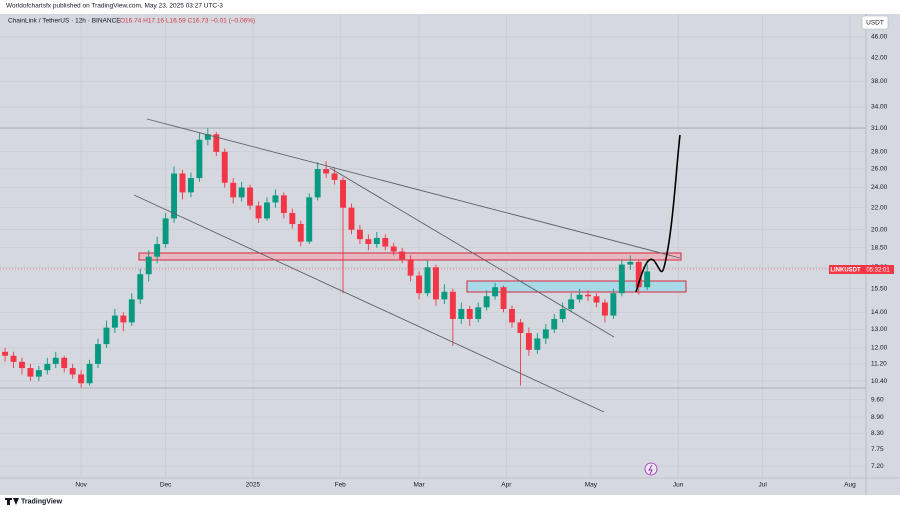  What do you see at coordinates (42, 501) in the screenshot?
I see `brand: TradingView` at bounding box center [42, 501].